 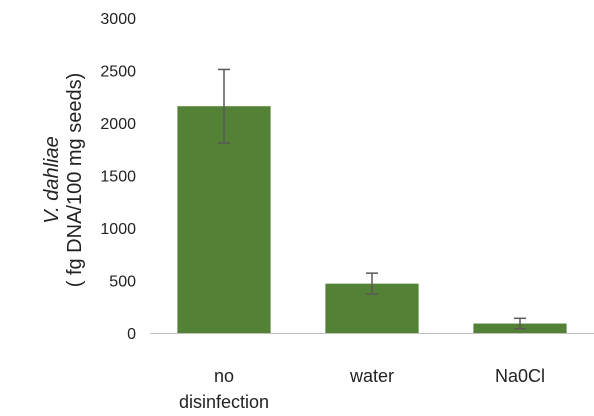 What do you see at coordinates (118, 19) in the screenshot?
I see `y-tick-label: 3000` at bounding box center [118, 19].